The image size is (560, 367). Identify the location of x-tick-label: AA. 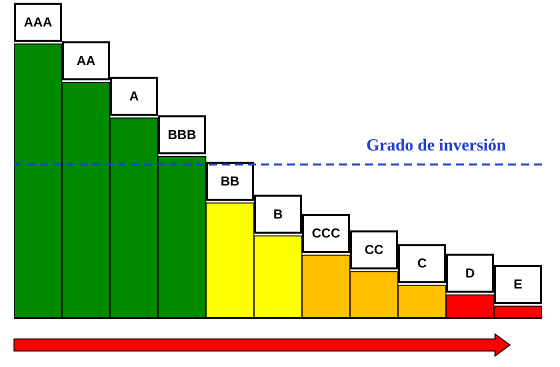
(86, 60).